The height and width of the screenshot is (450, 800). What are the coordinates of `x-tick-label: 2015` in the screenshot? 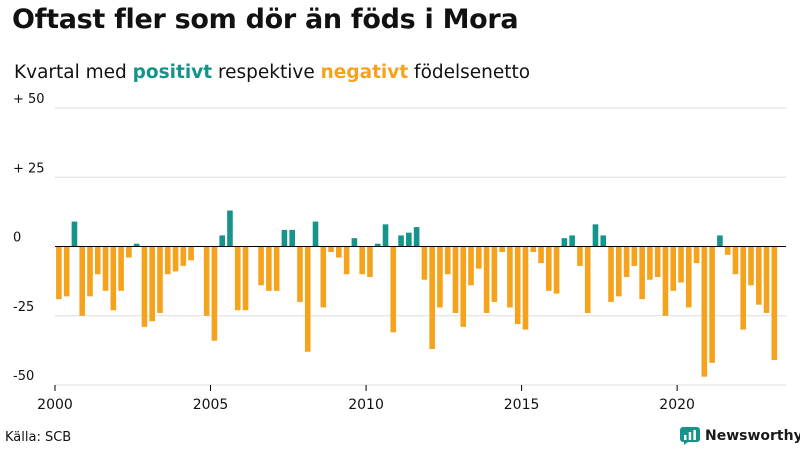 It's located at (522, 405).